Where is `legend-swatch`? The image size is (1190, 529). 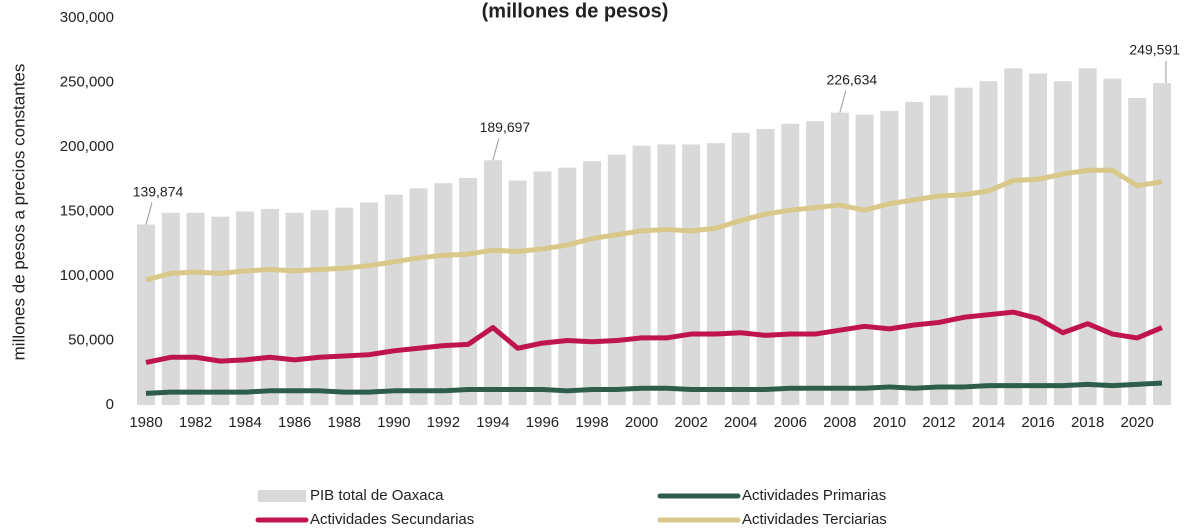
legend-swatch is located at coordinates (282, 496).